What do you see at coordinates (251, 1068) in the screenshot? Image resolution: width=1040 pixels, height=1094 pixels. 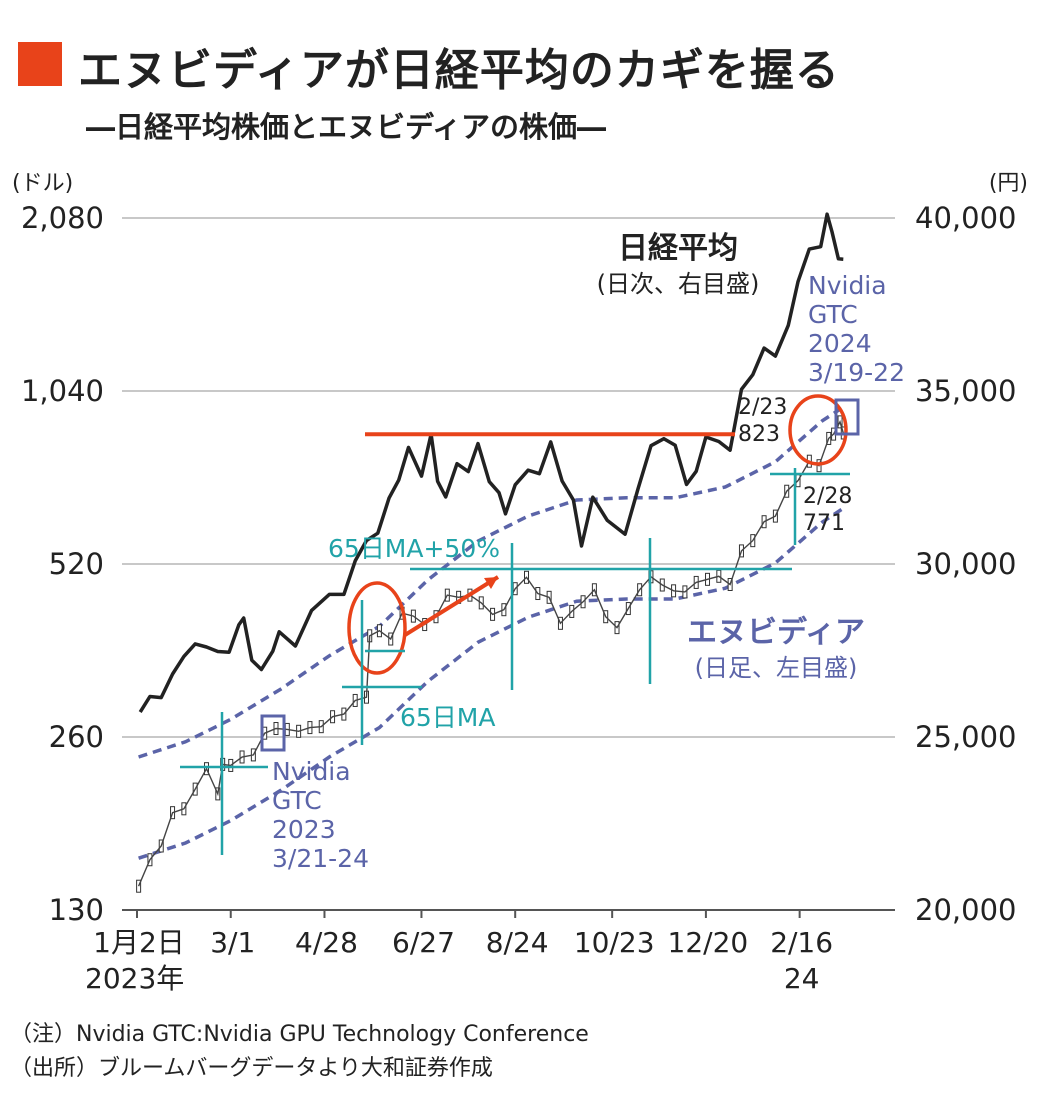 I see `source-note: （出所）ブルームバーグデータより大和証券作成` at bounding box center [251, 1068].